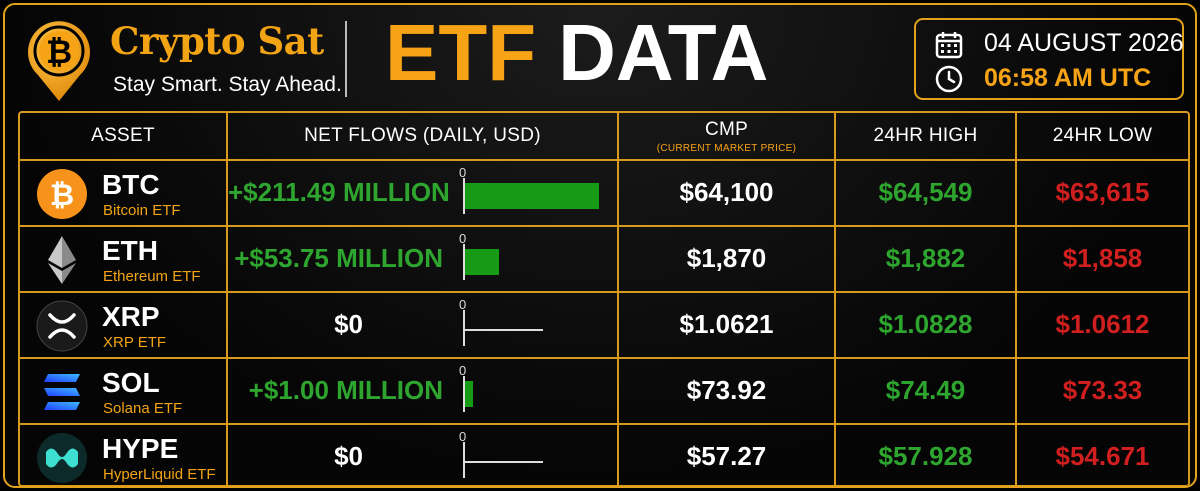 This screenshot has height=491, width=1200. I want to click on ethereum-icon, so click(62, 260).